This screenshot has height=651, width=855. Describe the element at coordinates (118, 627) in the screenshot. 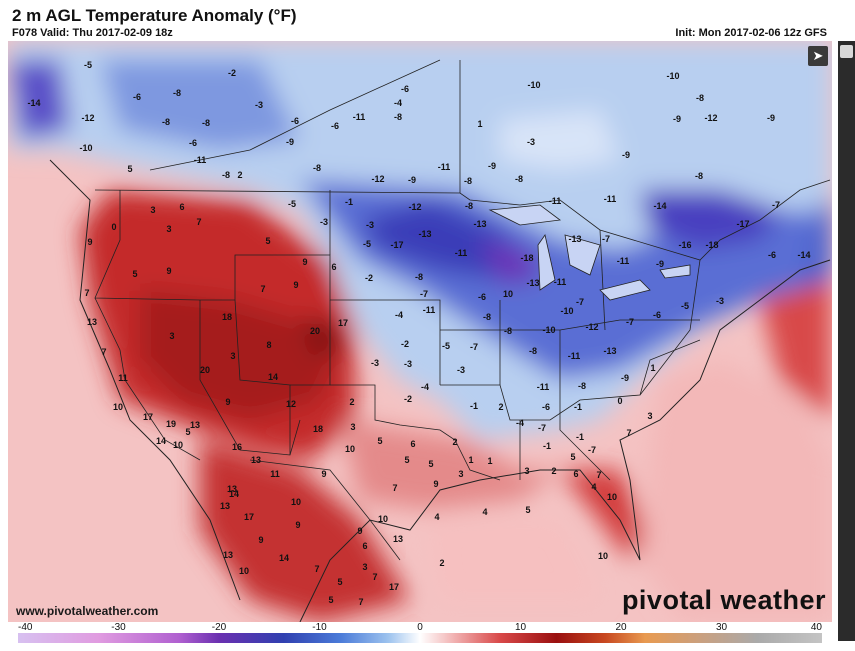

I see `legend-tick-label: -30` at that location.